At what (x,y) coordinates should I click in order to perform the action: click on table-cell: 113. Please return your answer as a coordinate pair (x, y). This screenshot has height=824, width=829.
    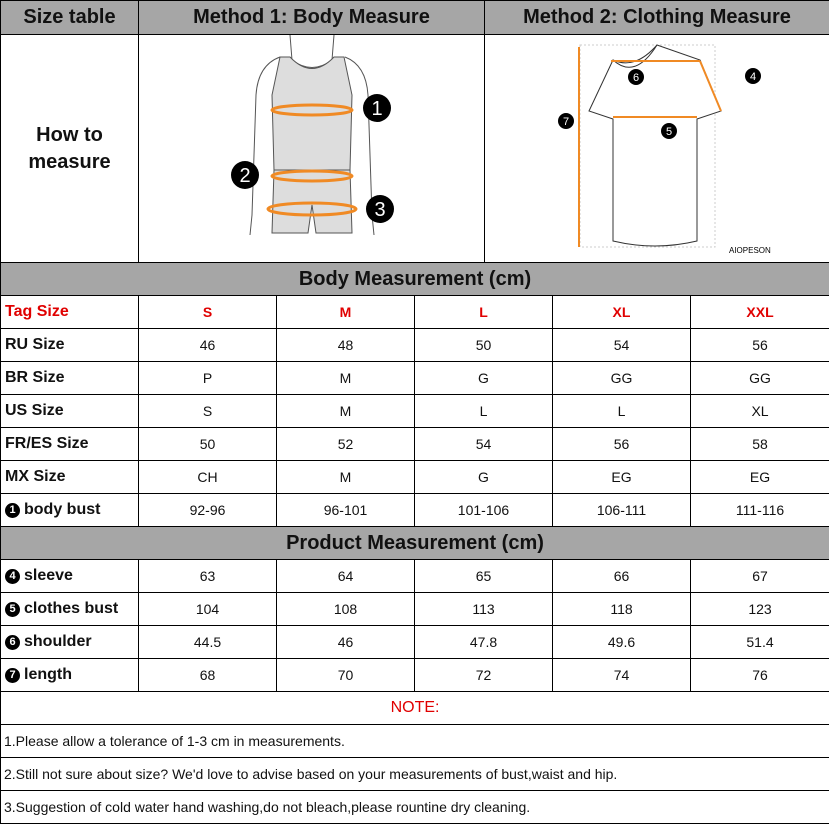
    Looking at the image, I should click on (484, 609).